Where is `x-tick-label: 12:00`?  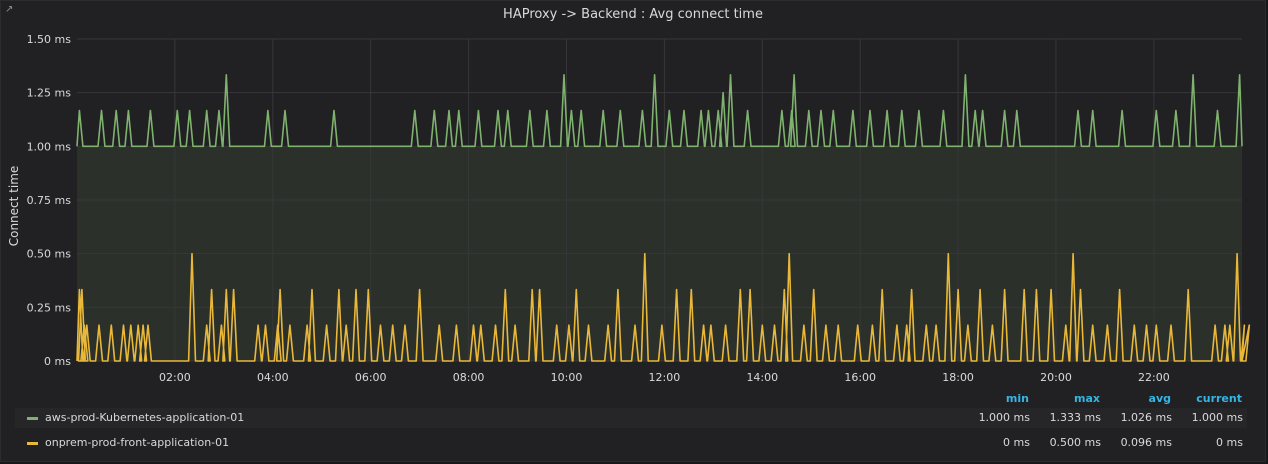
x-tick-label: 12:00 is located at coordinates (665, 377).